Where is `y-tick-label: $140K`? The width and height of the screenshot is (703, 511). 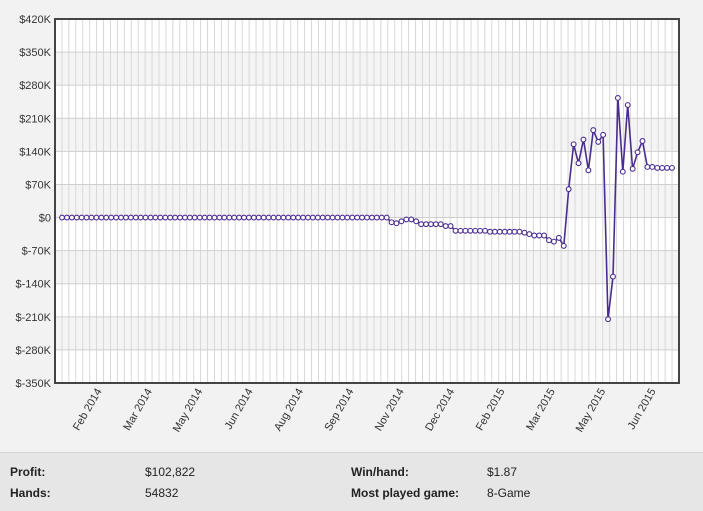
y-tick-label: $140K is located at coordinates (35, 152).